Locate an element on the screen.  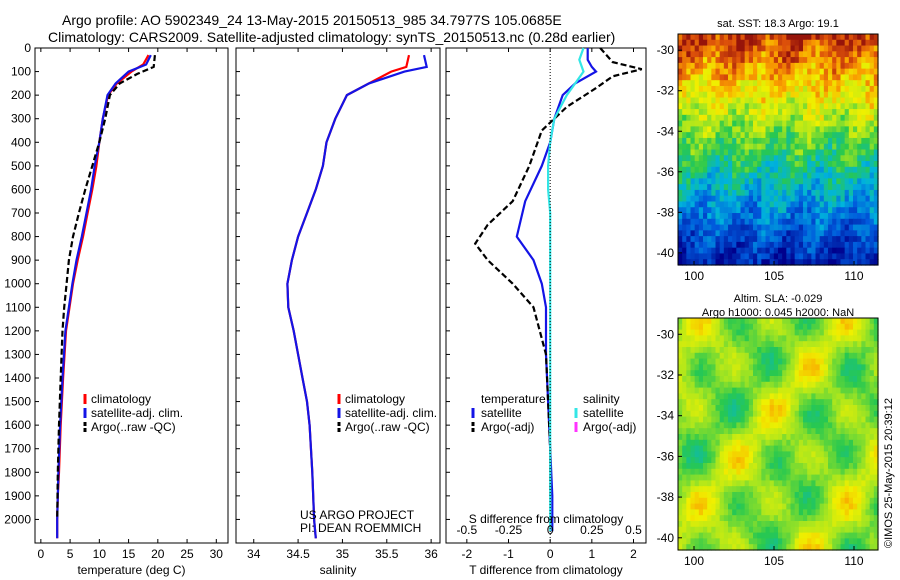
y-tick-label: 1600 is located at coordinates (17, 425).